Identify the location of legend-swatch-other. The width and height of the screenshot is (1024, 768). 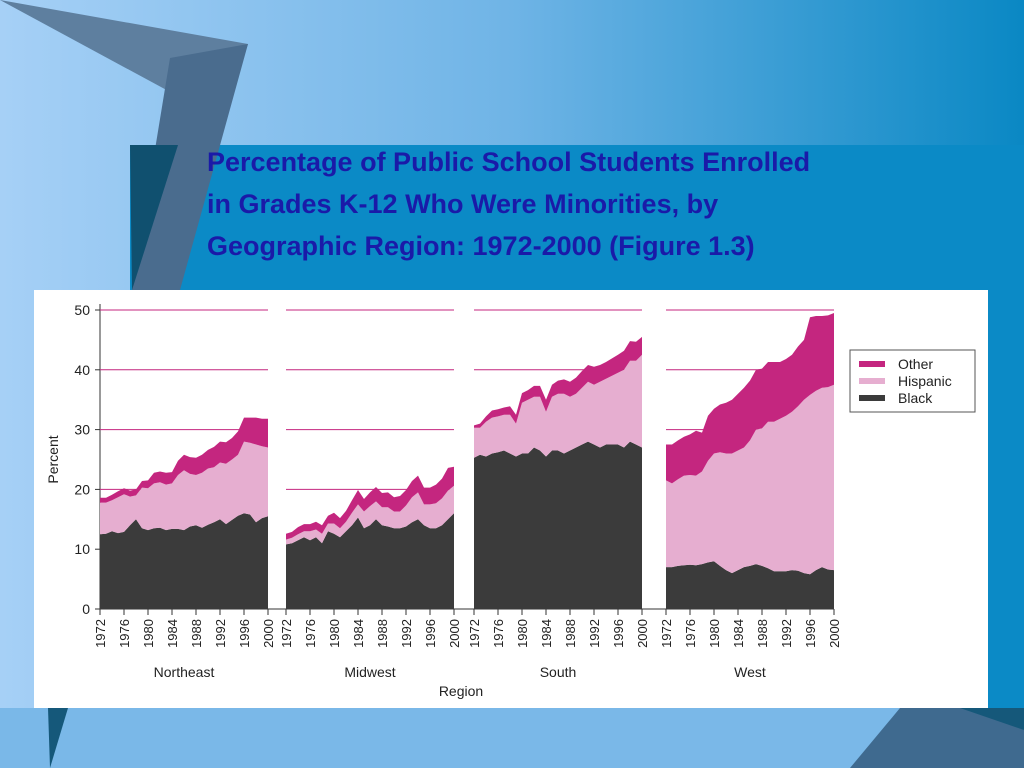
(872, 364).